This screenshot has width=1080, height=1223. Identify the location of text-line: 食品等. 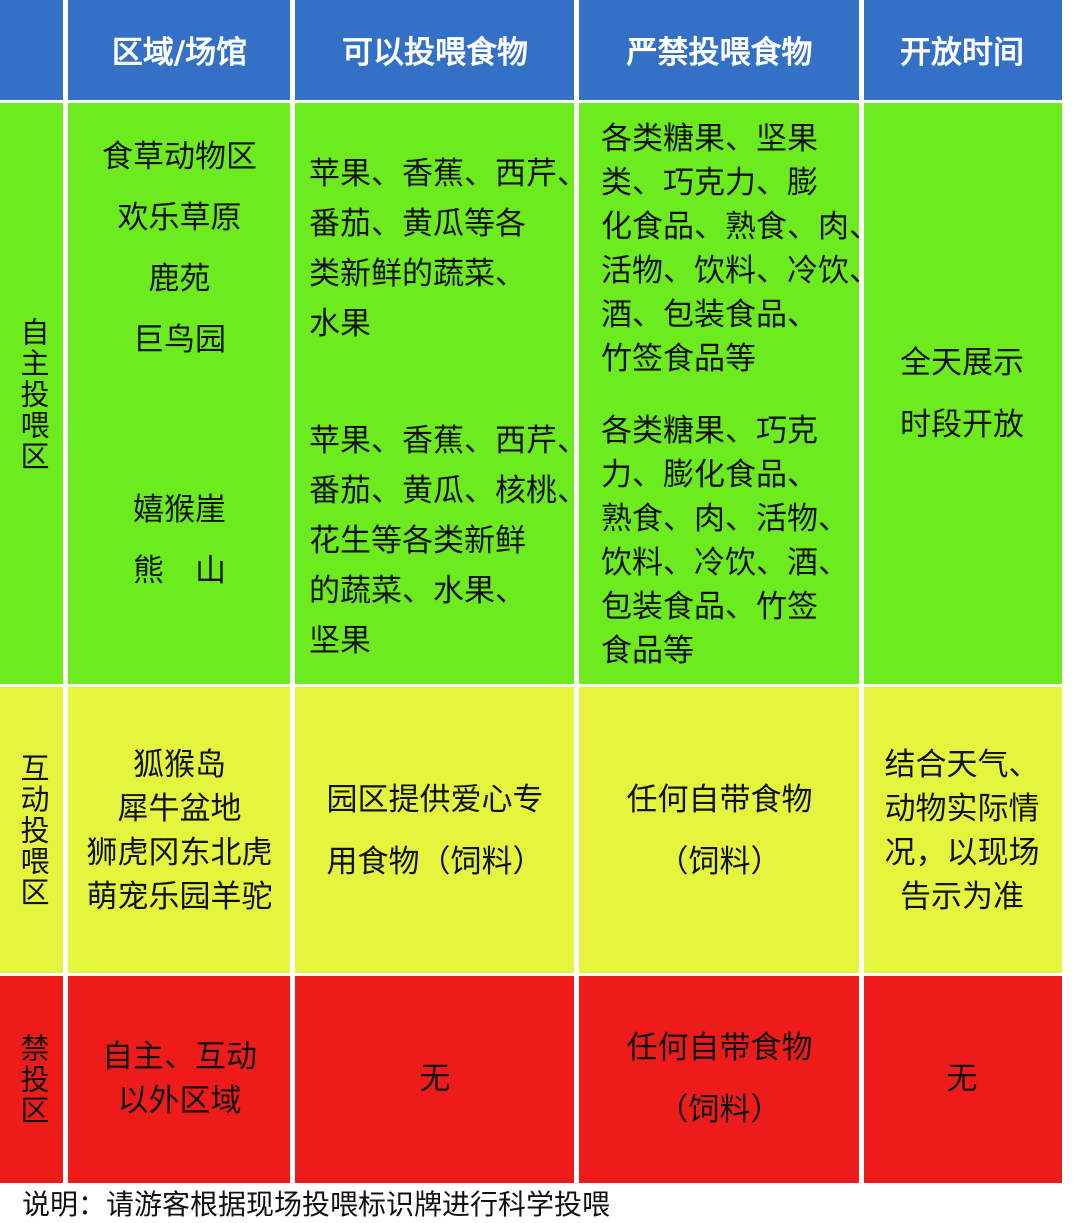
(647, 650).